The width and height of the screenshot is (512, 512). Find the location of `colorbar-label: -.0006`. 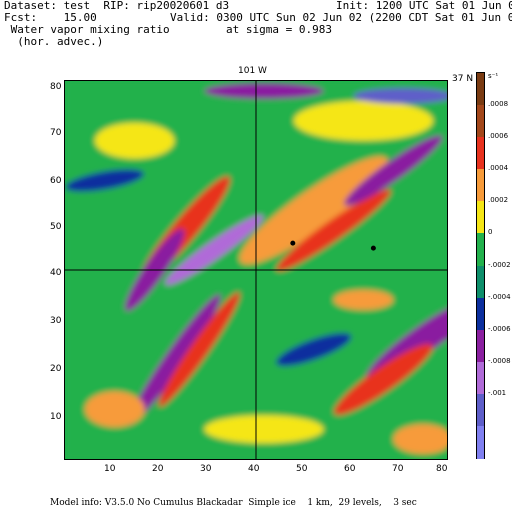

colorbar-label: -.0006 is located at coordinates (499, 328).